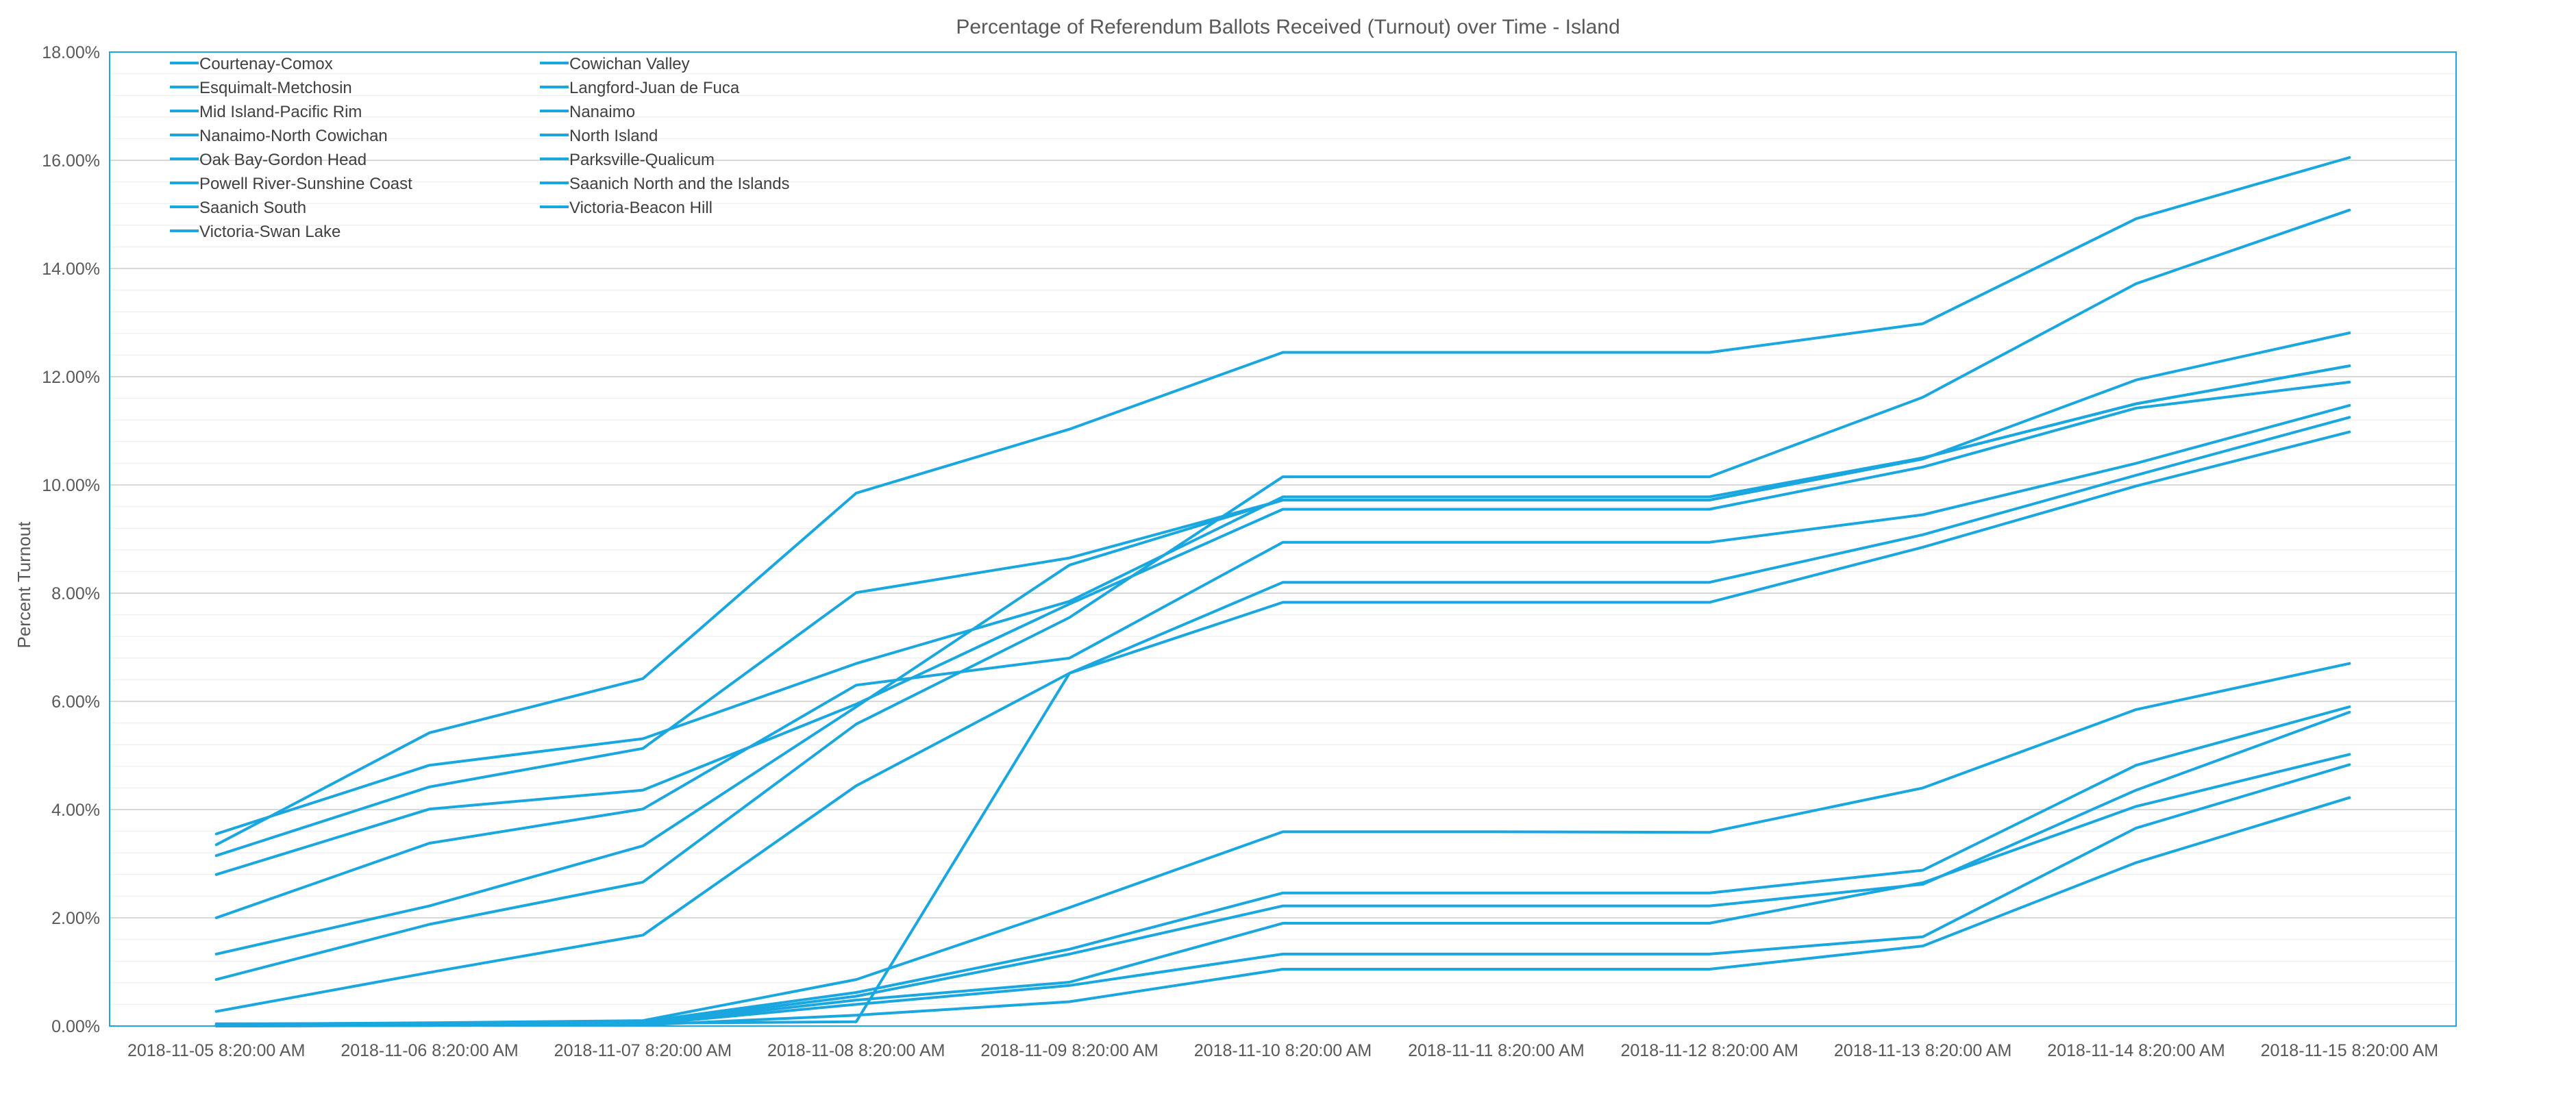 The image size is (2576, 1100). What do you see at coordinates (641, 208) in the screenshot?
I see `legend-label: Victoria-Beacon Hill` at bounding box center [641, 208].